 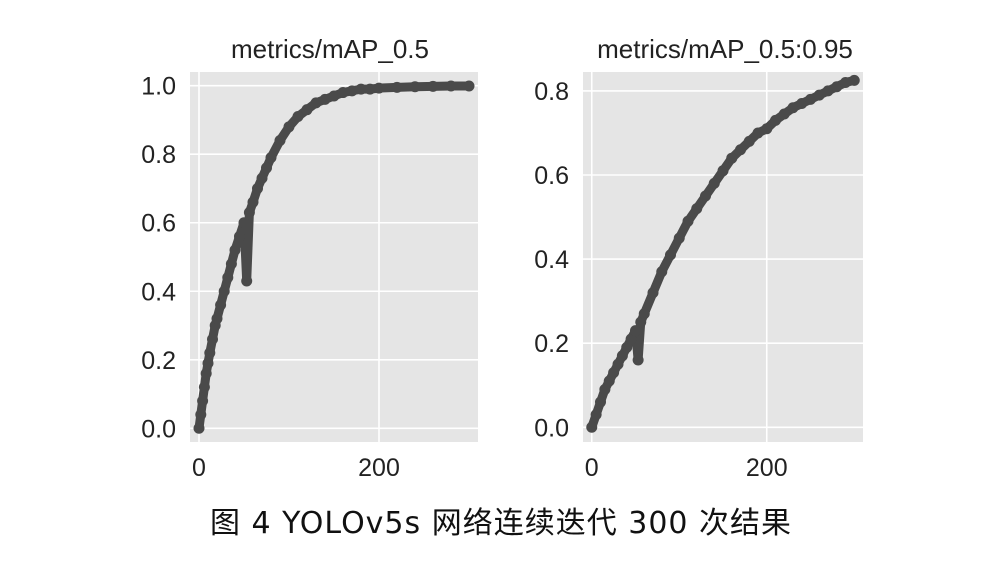 I want to click on y-tick-label-1-2: 0.4, so click(x=158, y=292).